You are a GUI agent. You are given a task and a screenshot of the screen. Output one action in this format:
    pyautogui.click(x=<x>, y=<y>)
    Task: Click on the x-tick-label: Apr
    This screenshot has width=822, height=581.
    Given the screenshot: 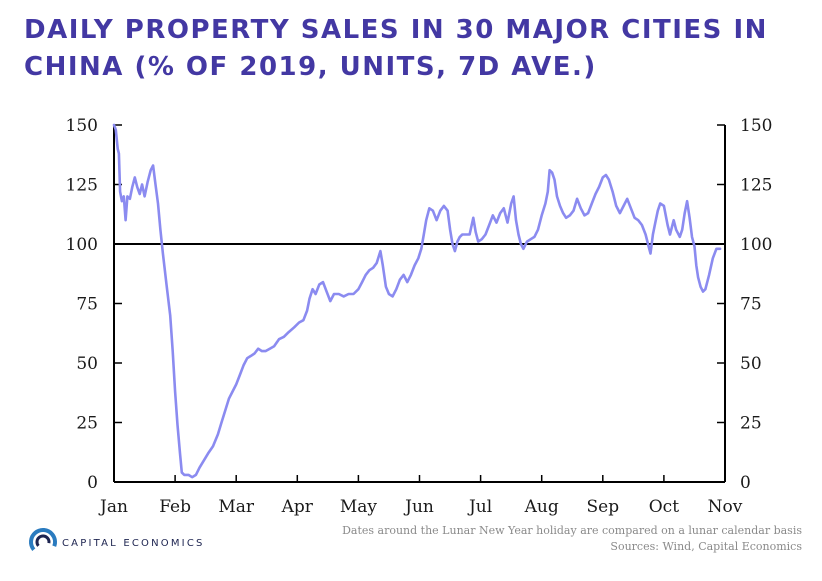 What is the action you would take?
    pyautogui.click(x=297, y=507)
    